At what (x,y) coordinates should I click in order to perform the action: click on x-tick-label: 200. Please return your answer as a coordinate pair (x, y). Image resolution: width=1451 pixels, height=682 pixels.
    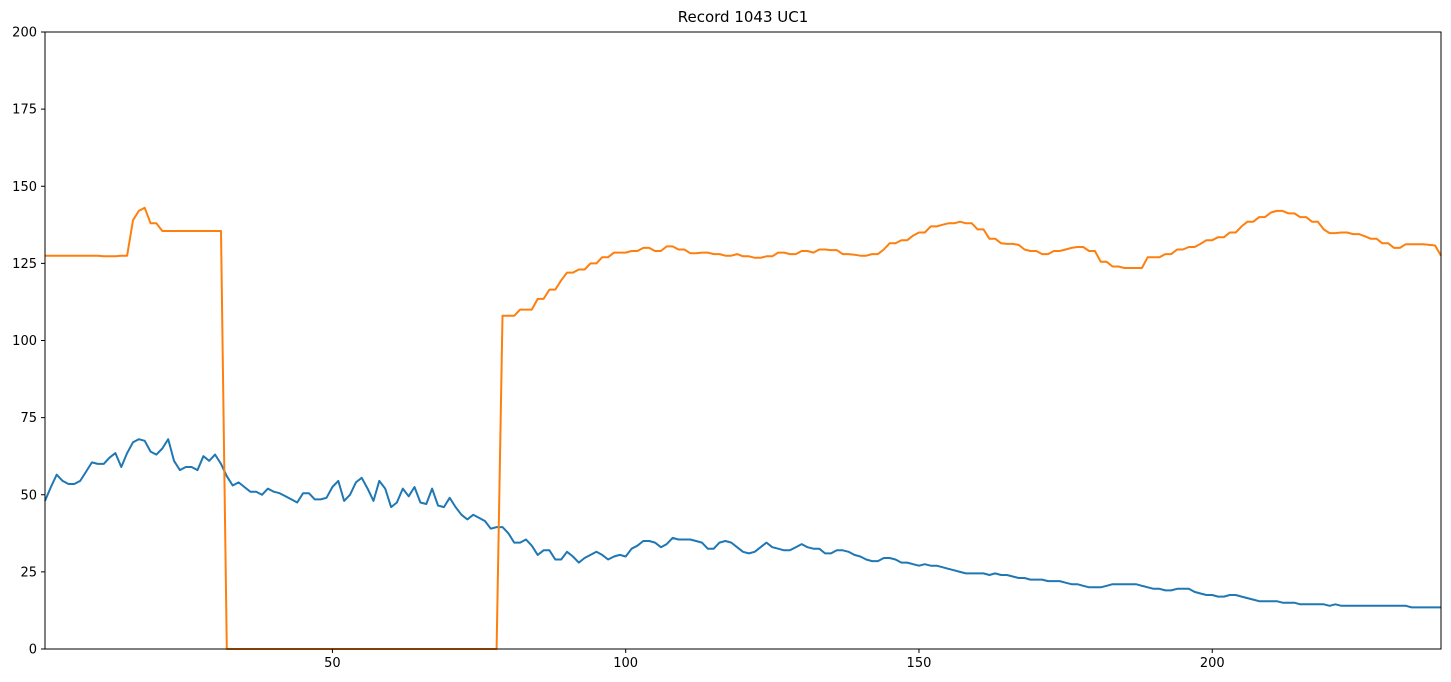
    Looking at the image, I should click on (1212, 663).